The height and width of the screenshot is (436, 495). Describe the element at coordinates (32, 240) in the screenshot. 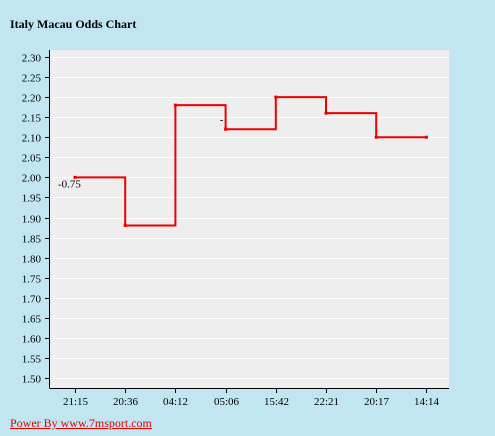

I see `y-tick-label: 1.85` at that location.